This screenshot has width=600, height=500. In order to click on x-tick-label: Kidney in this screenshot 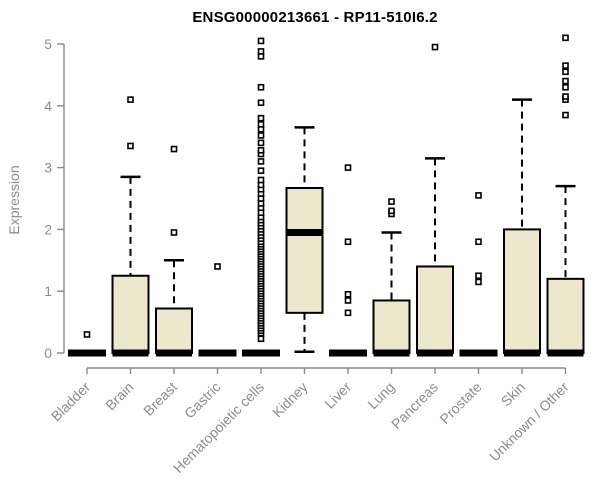, I will do `click(290, 400)`.